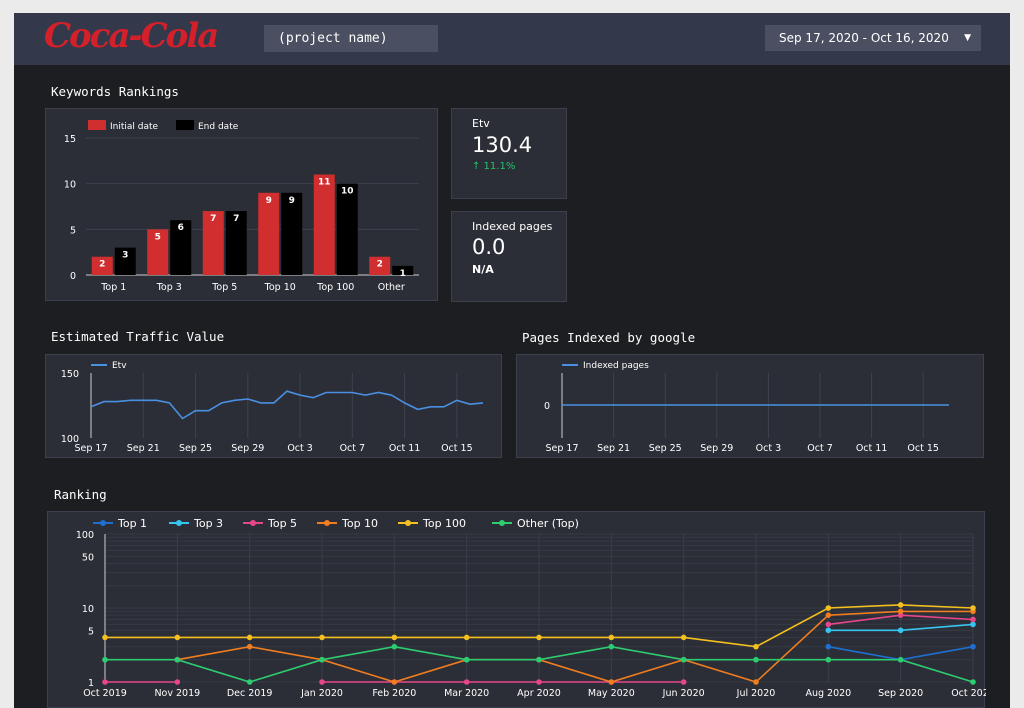 The image size is (1024, 708). What do you see at coordinates (280, 287) in the screenshot?
I see `x-tick-label: Top 10` at bounding box center [280, 287].